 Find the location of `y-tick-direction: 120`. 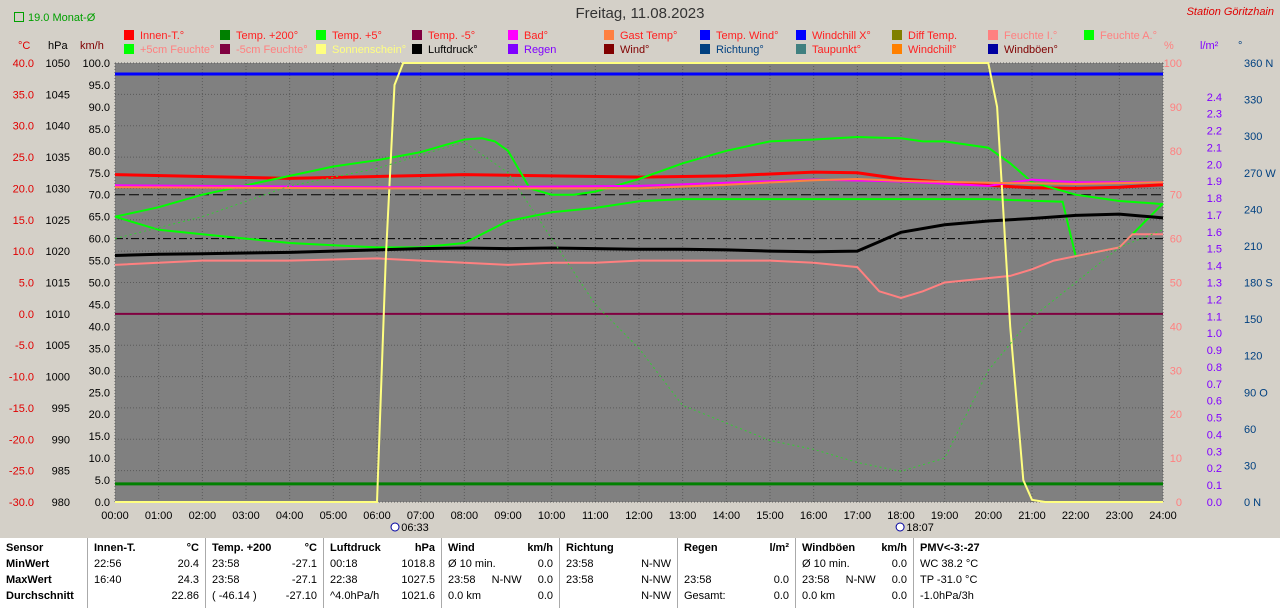

y-tick-direction: 120 is located at coordinates (1253, 357).